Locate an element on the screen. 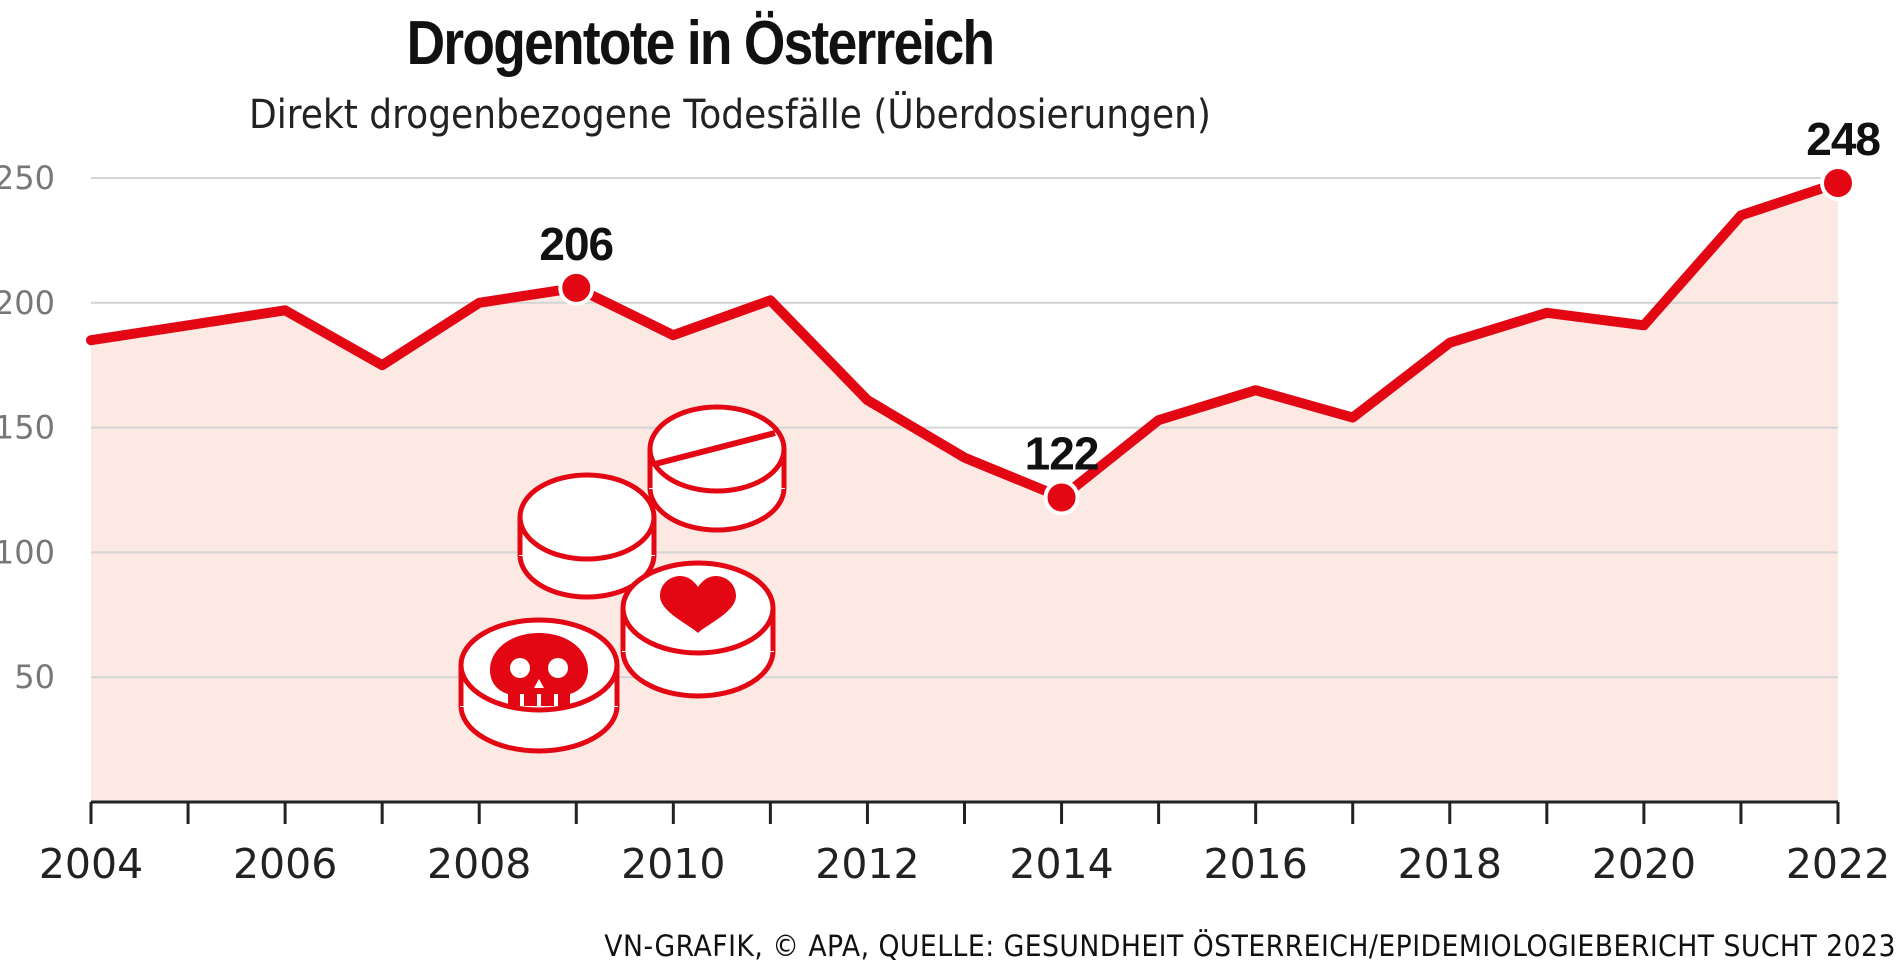  skull-pill-icon is located at coordinates (539, 685).